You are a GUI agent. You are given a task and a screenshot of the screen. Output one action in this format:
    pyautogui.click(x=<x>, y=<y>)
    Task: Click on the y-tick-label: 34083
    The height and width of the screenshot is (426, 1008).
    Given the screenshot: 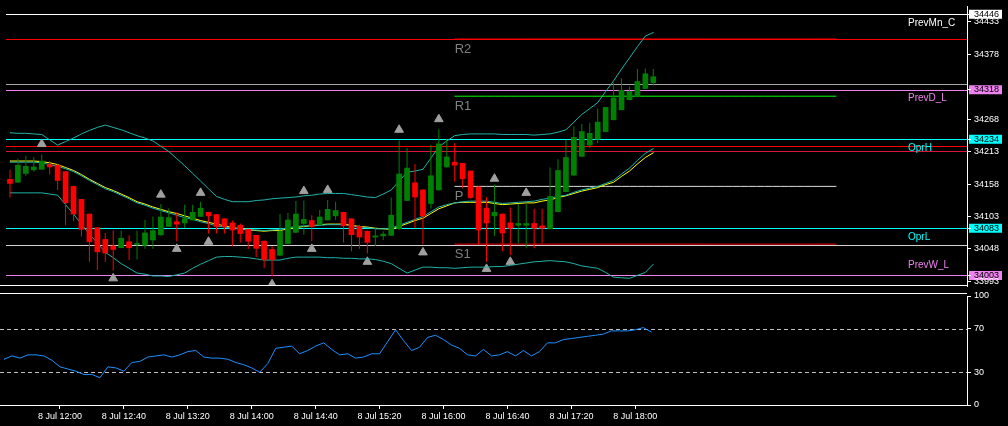 What is the action you would take?
    pyautogui.click(x=987, y=227)
    